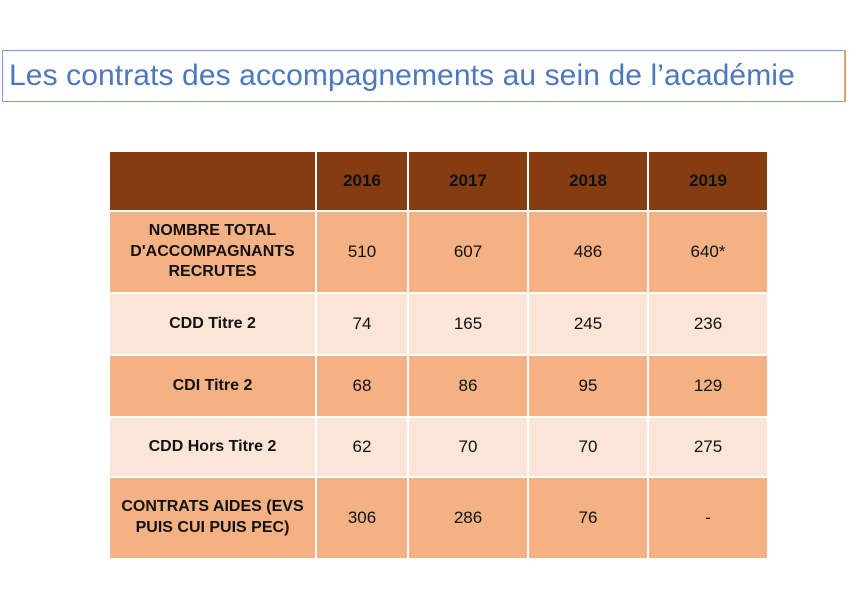  Describe the element at coordinates (212, 324) in the screenshot. I see `row-label-cdd-titre-2: CDD Titre 2` at that location.